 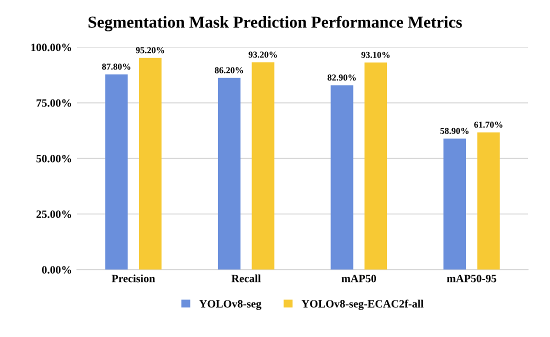 I want to click on data-label: 93.20%, so click(x=262, y=55).